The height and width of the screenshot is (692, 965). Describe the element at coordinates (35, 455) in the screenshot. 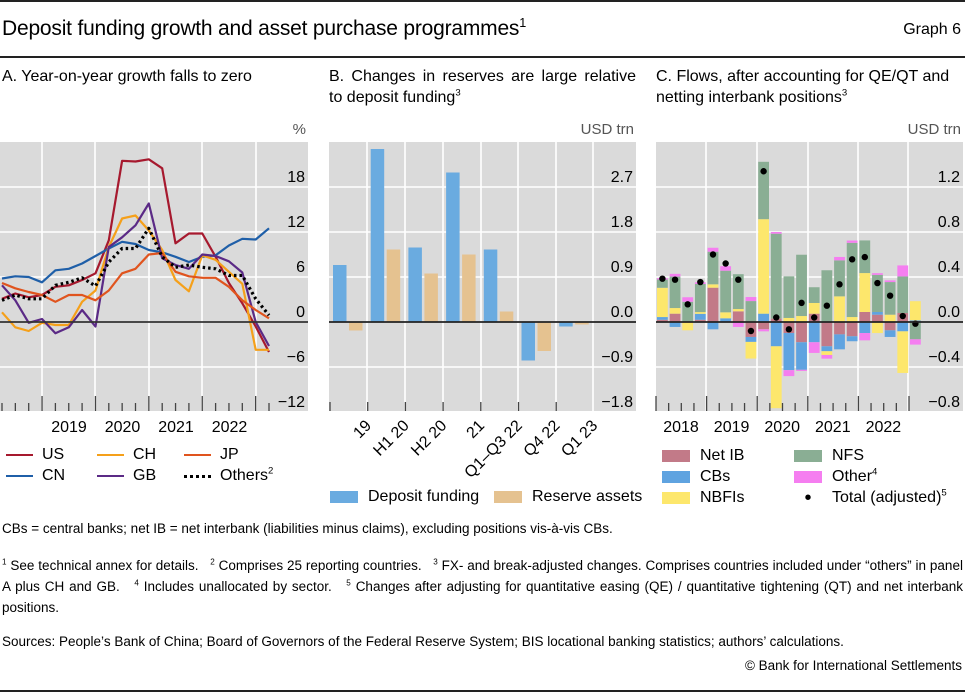

I see `legend-item-us: US` at that location.